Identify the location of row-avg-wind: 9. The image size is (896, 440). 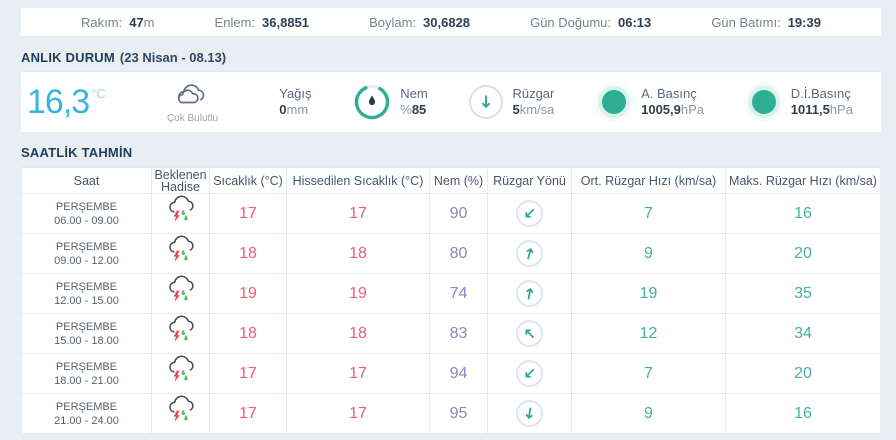
(649, 414).